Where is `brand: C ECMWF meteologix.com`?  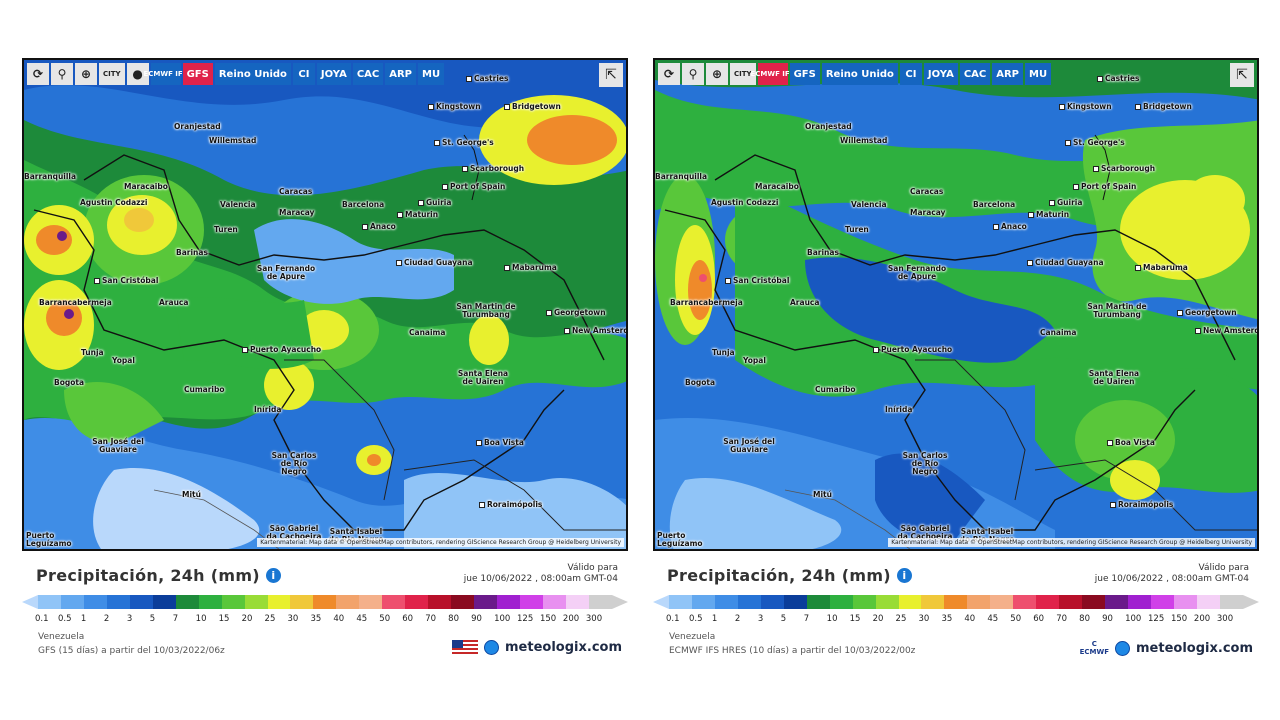
brand: C ECMWF meteologix.com is located at coordinates (1166, 648).